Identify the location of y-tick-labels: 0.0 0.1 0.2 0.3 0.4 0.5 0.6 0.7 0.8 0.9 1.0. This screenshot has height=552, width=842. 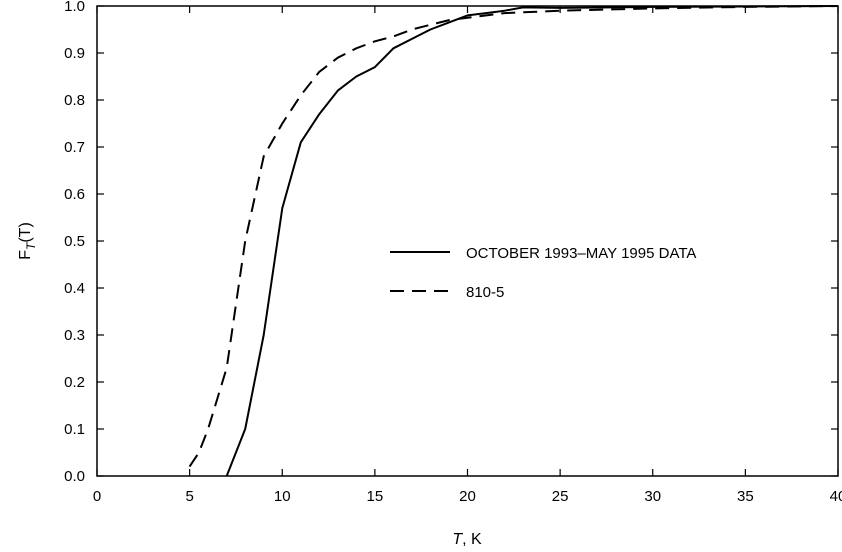
(74, 242).